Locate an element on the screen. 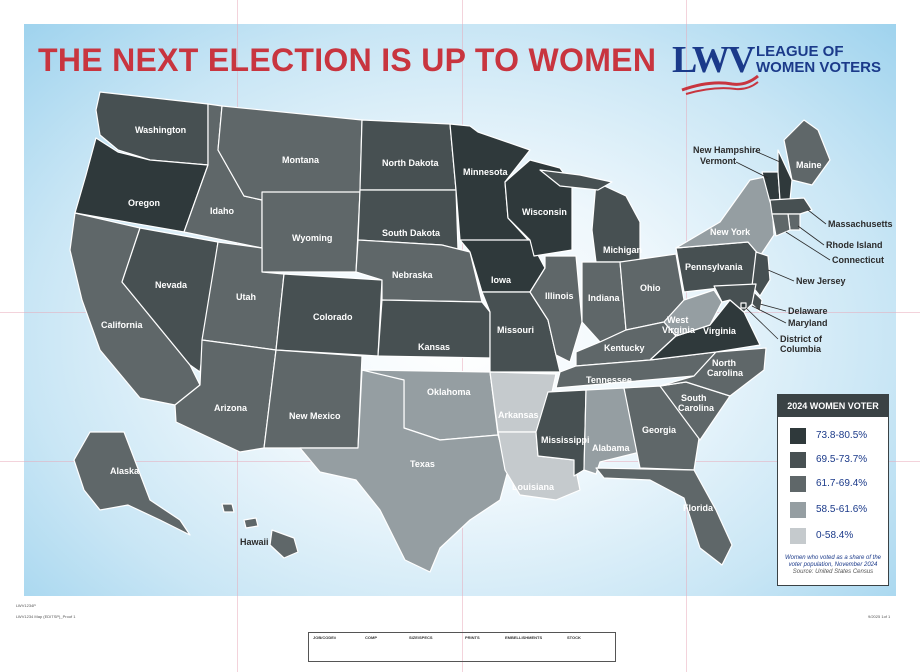 The height and width of the screenshot is (672, 920). state-Wyoming is located at coordinates (311, 232).